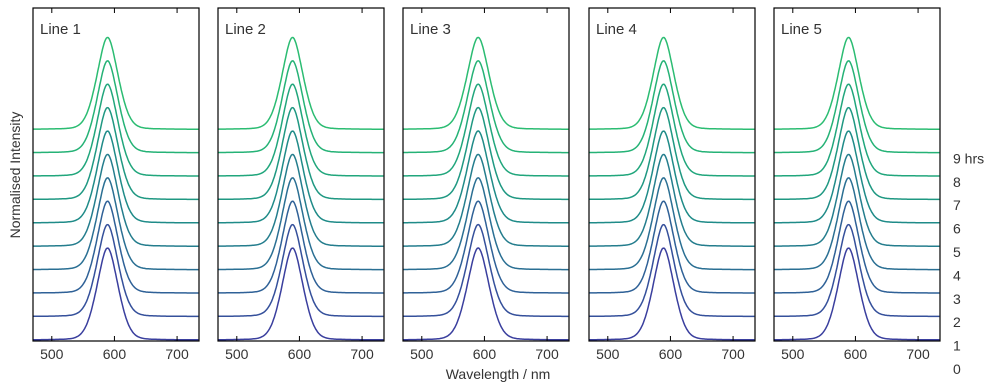  Describe the element at coordinates (801, 29) in the screenshot. I see `panel-title: Line 5` at that location.